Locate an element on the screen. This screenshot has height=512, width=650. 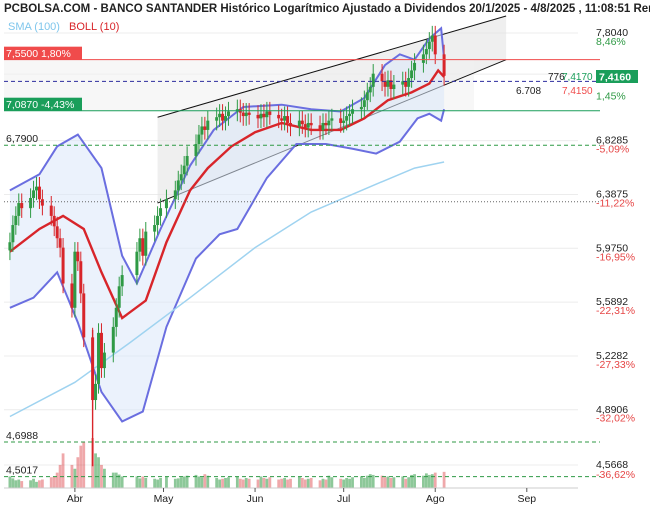
legend: SMA (100) BOLL (10) is located at coordinates (63, 27).